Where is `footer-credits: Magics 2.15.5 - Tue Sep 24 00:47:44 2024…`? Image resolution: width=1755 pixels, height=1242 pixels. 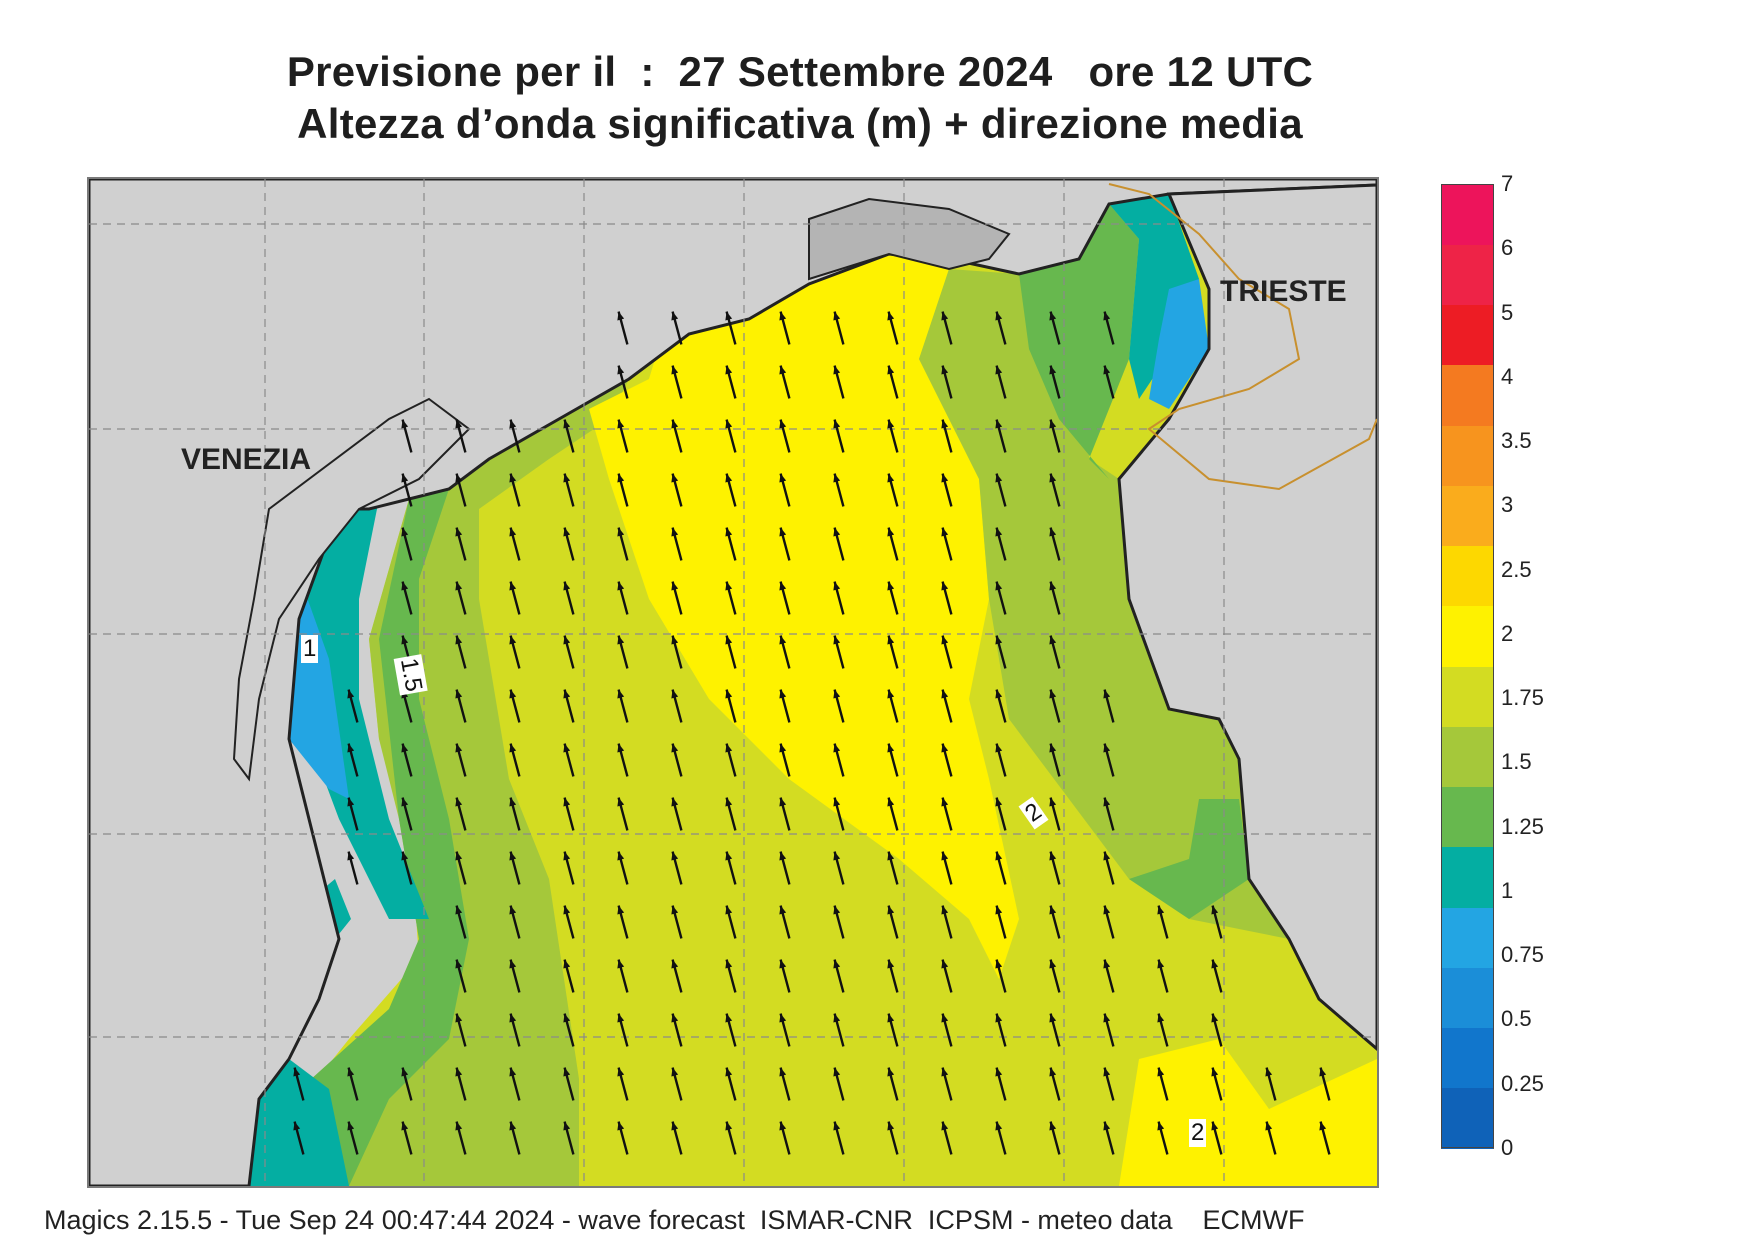
footer-credits: Magics 2.15.5 - Tue Sep 24 00:47:44 2024… is located at coordinates (674, 1220).